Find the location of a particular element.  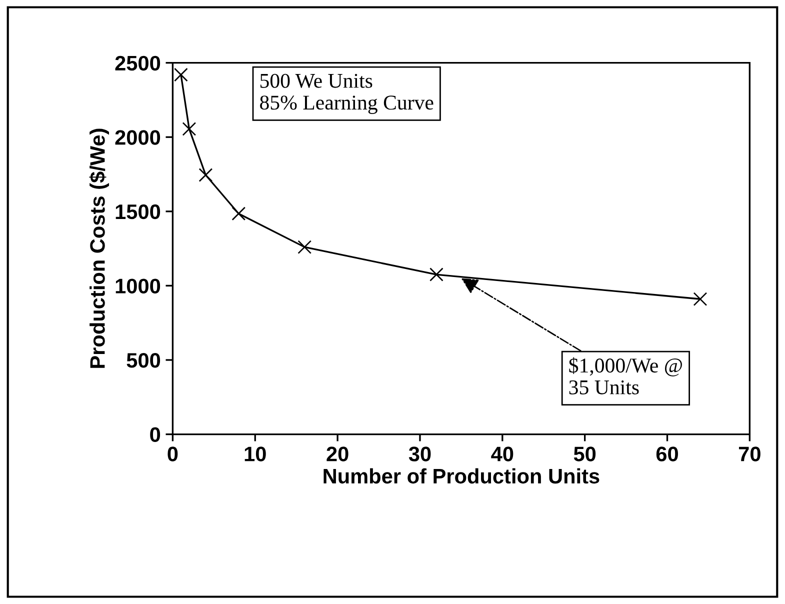

y-tick-label: 2500 is located at coordinates (137, 63).